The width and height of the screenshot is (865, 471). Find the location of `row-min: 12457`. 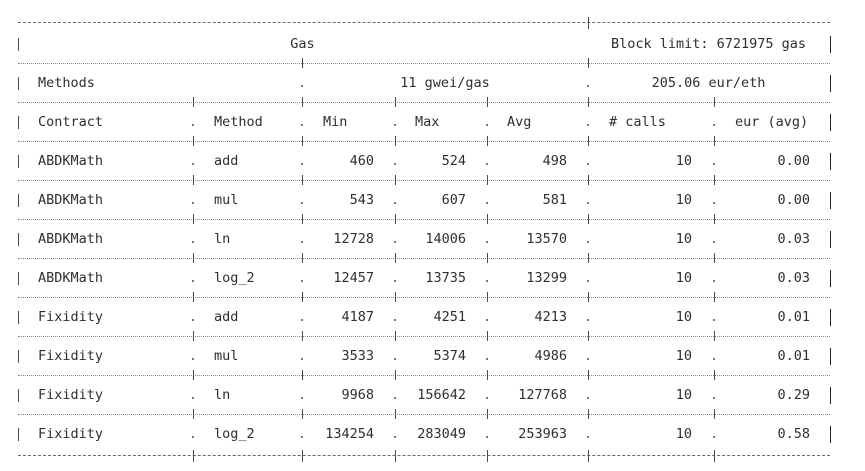

row-min: 12457 is located at coordinates (353, 278).